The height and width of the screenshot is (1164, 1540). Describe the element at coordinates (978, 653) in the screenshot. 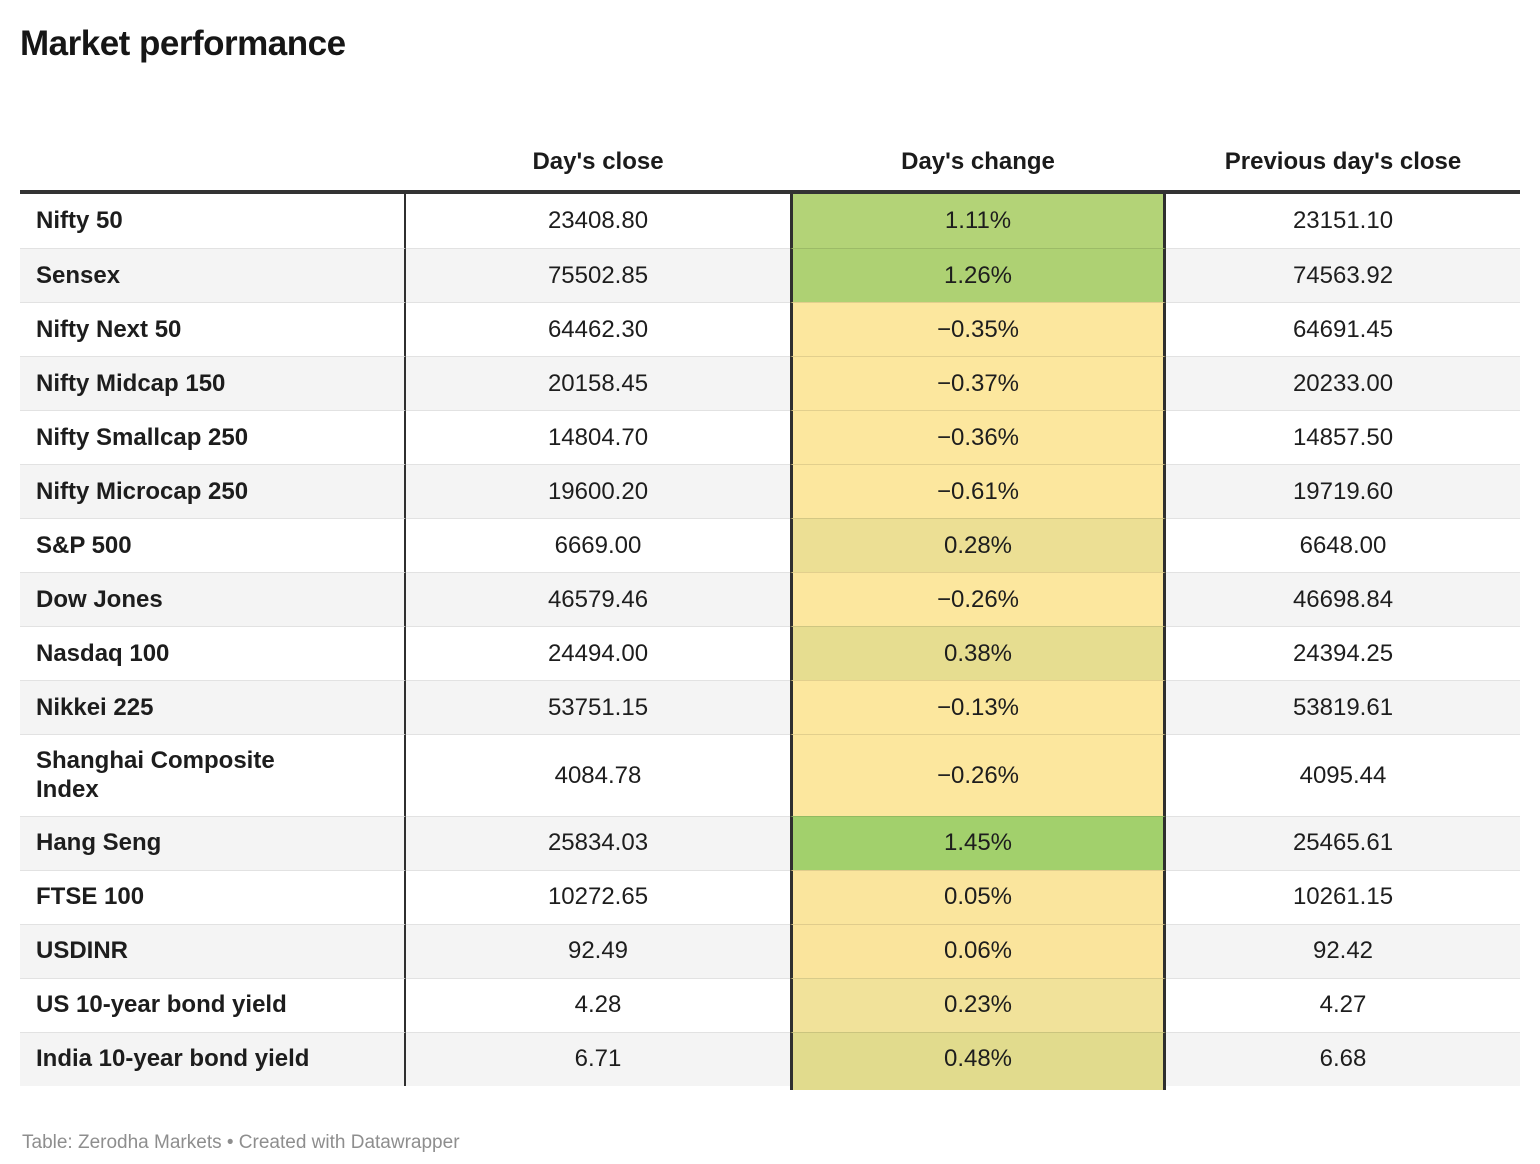

I see `days-change-value: 0.38%` at that location.